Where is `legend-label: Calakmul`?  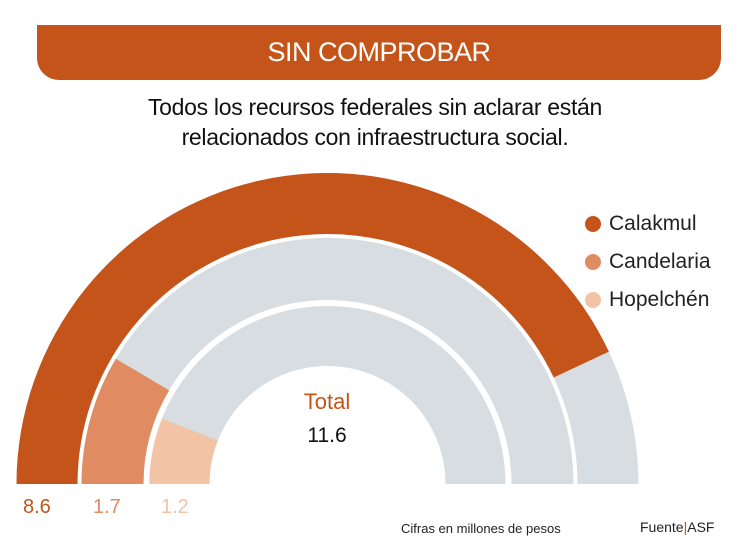
legend-label: Calakmul is located at coordinates (653, 223).